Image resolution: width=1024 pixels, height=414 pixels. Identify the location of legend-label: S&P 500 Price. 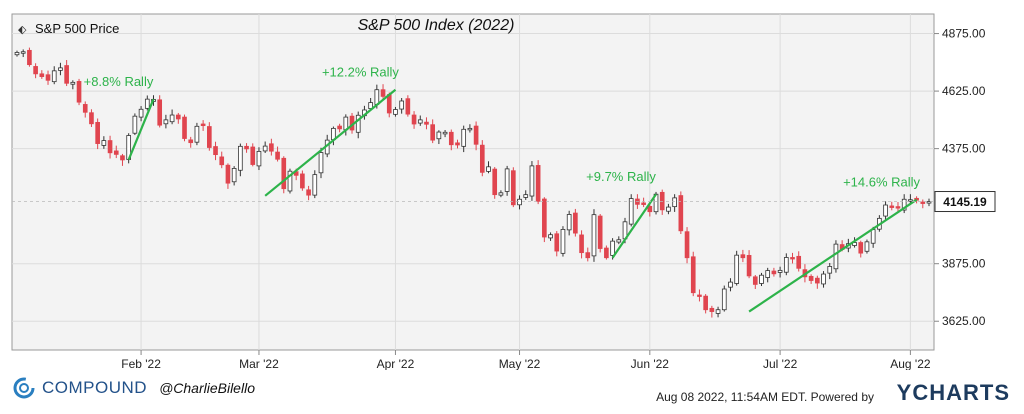
(77, 28).